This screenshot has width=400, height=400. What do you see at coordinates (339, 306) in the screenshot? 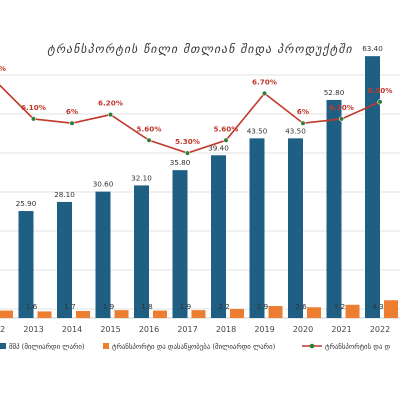
I see `transport-bar-label: 3.2` at bounding box center [339, 306].